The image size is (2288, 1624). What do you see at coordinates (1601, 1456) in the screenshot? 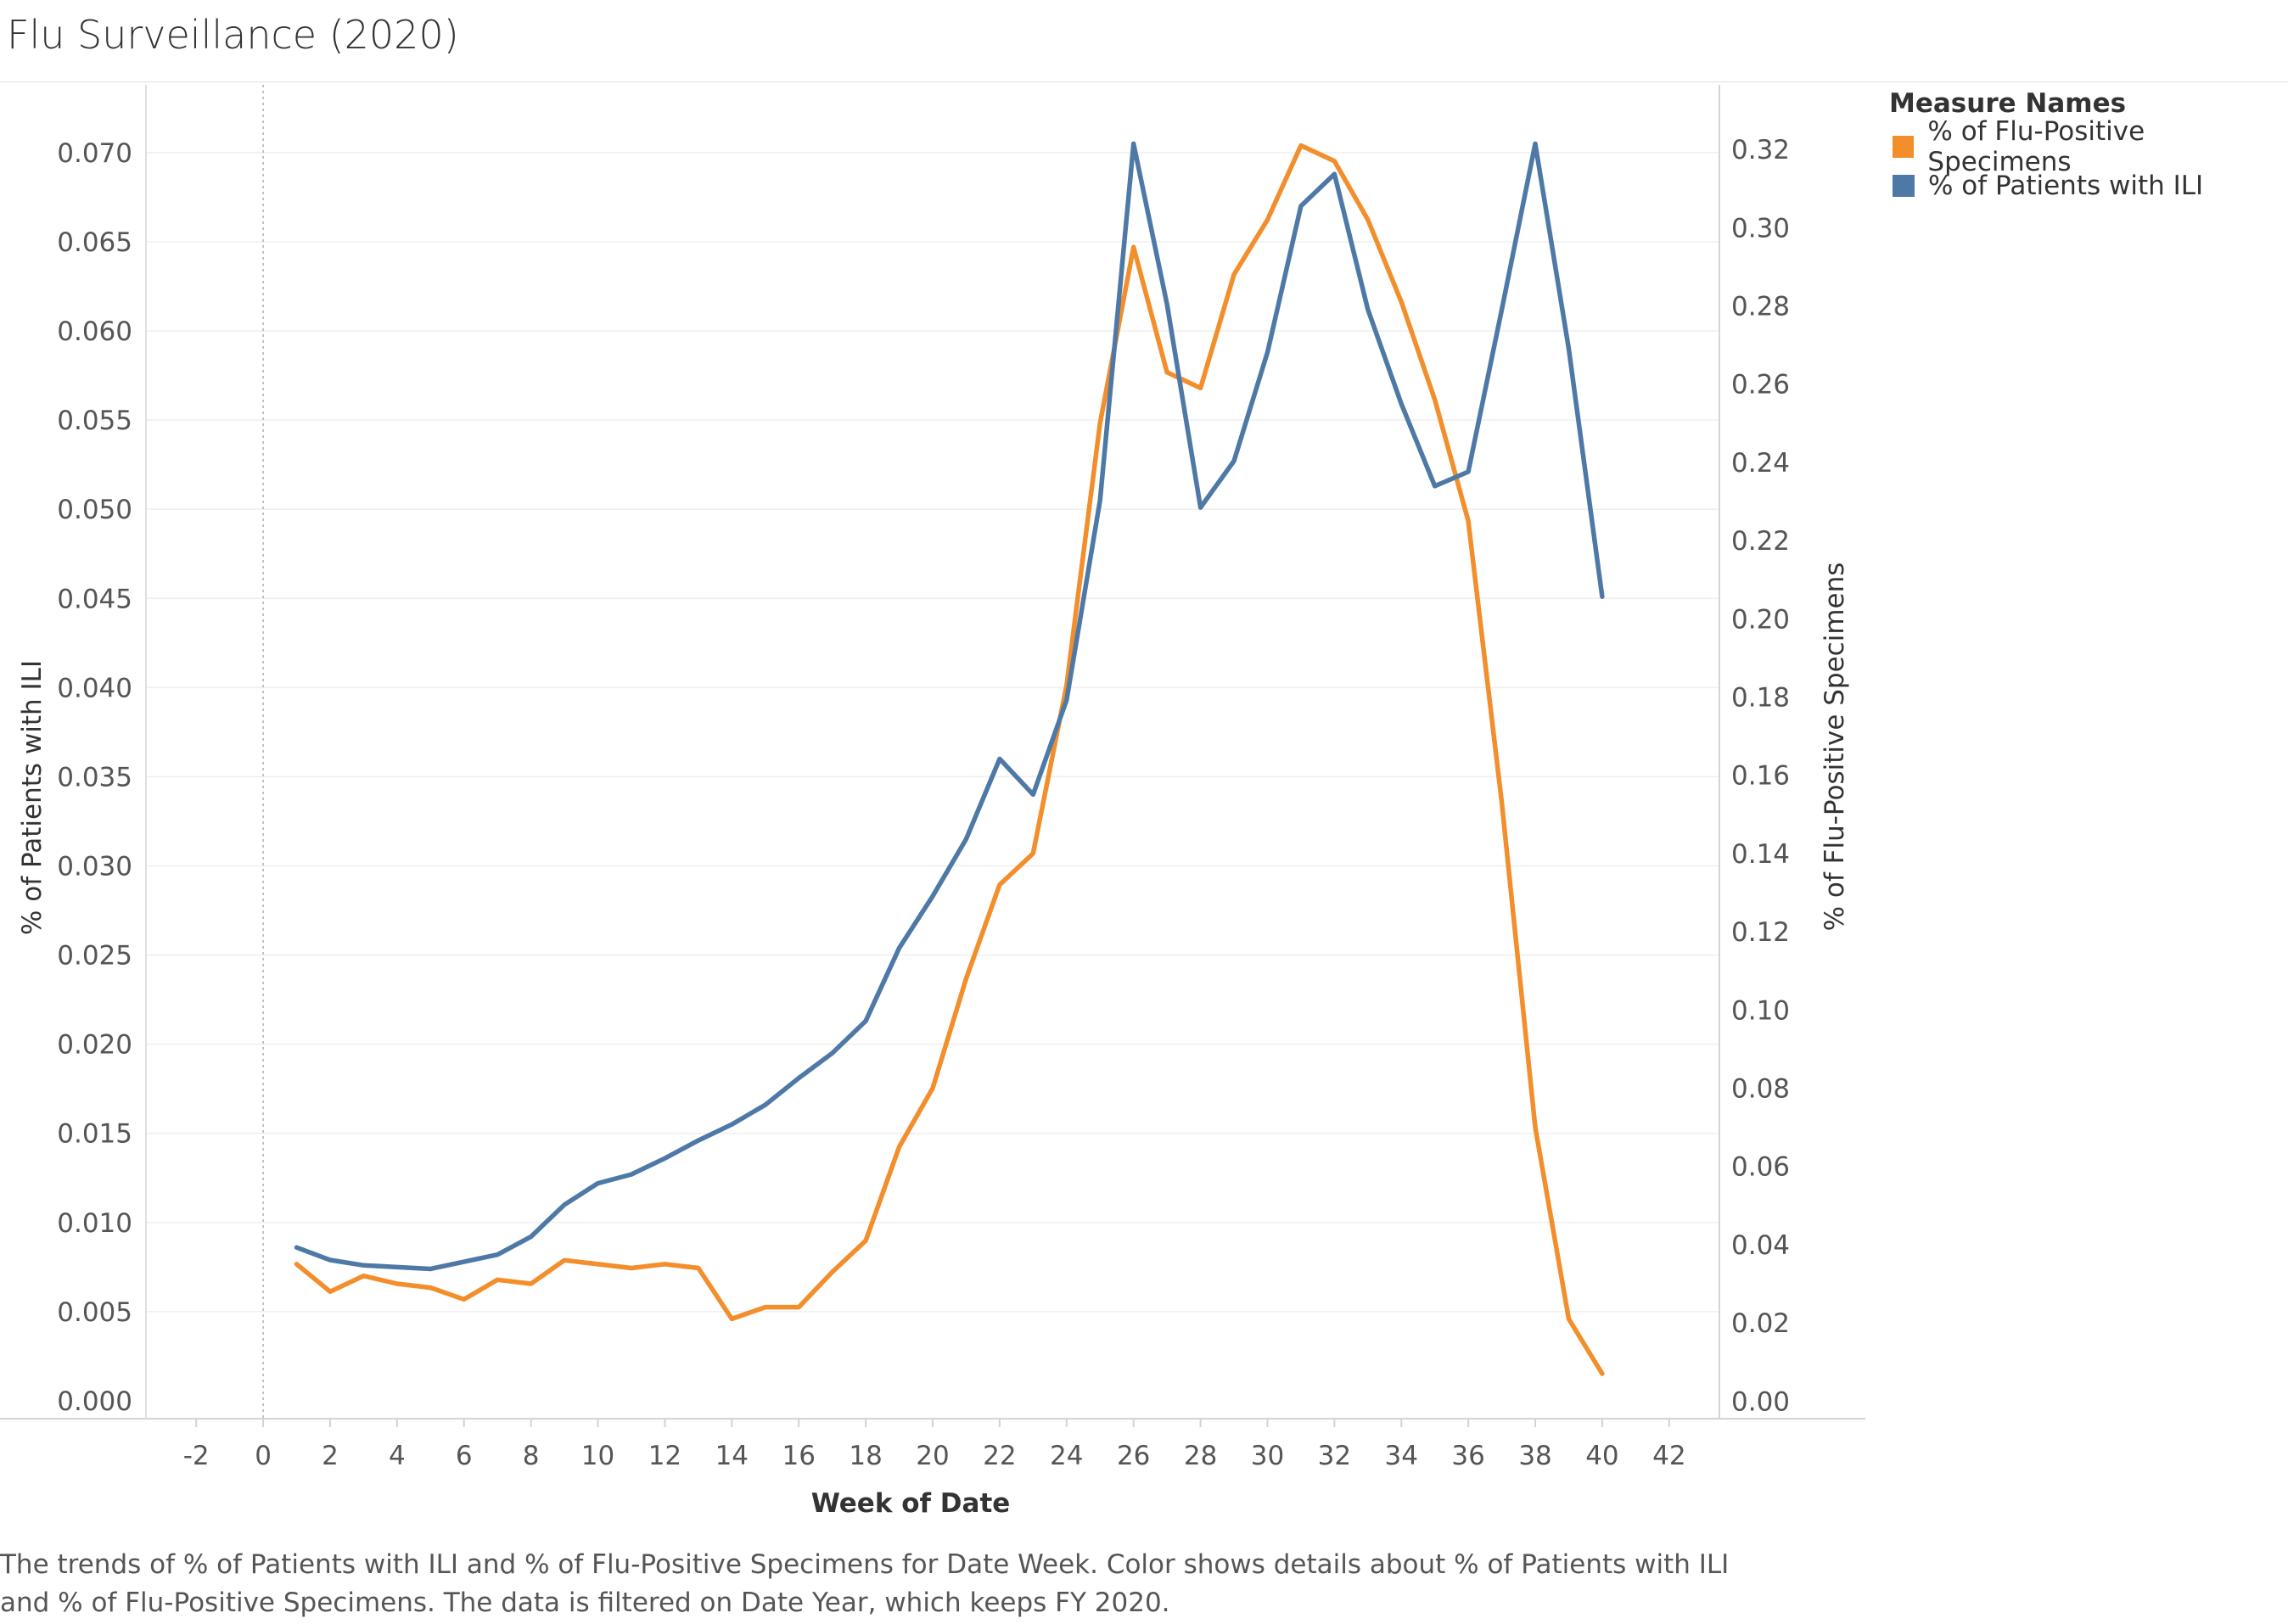
I see `x-tick-label: 40` at bounding box center [1601, 1456].